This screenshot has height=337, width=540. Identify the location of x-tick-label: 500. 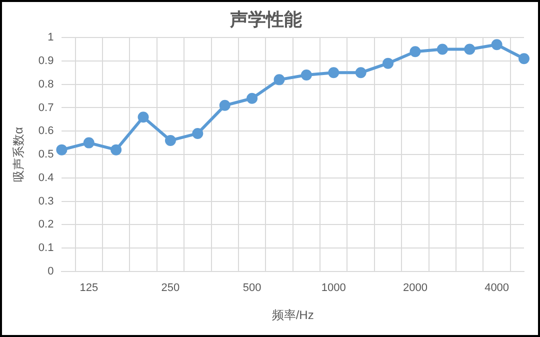
(252, 288).